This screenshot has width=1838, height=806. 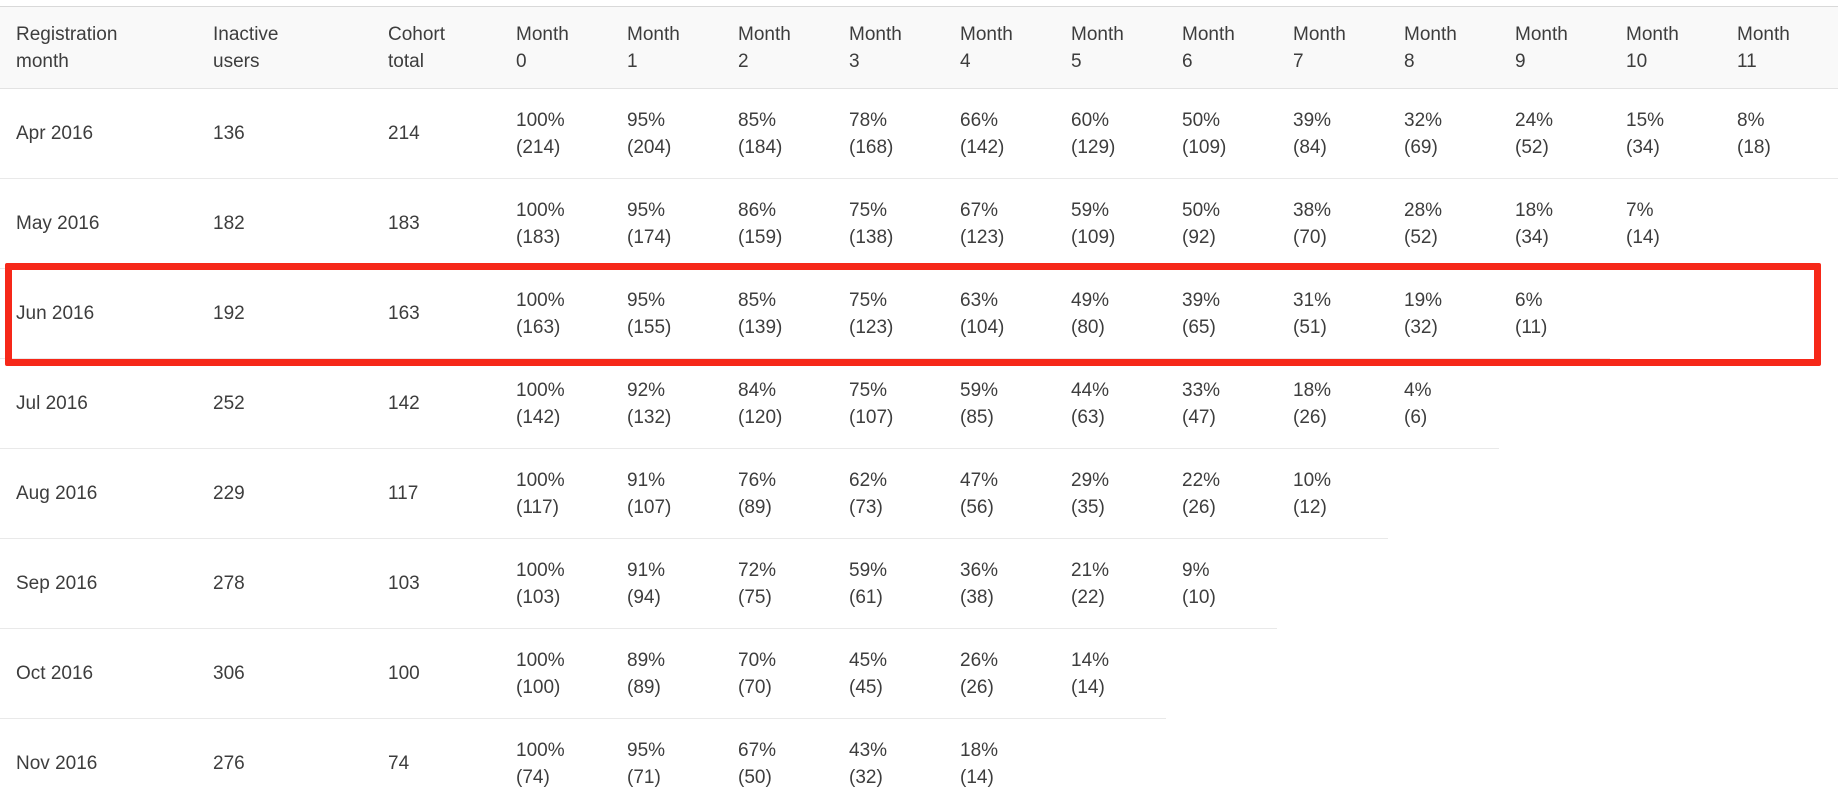 What do you see at coordinates (777, 47) in the screenshot?
I see `header-cell-month_2: Month 2` at bounding box center [777, 47].